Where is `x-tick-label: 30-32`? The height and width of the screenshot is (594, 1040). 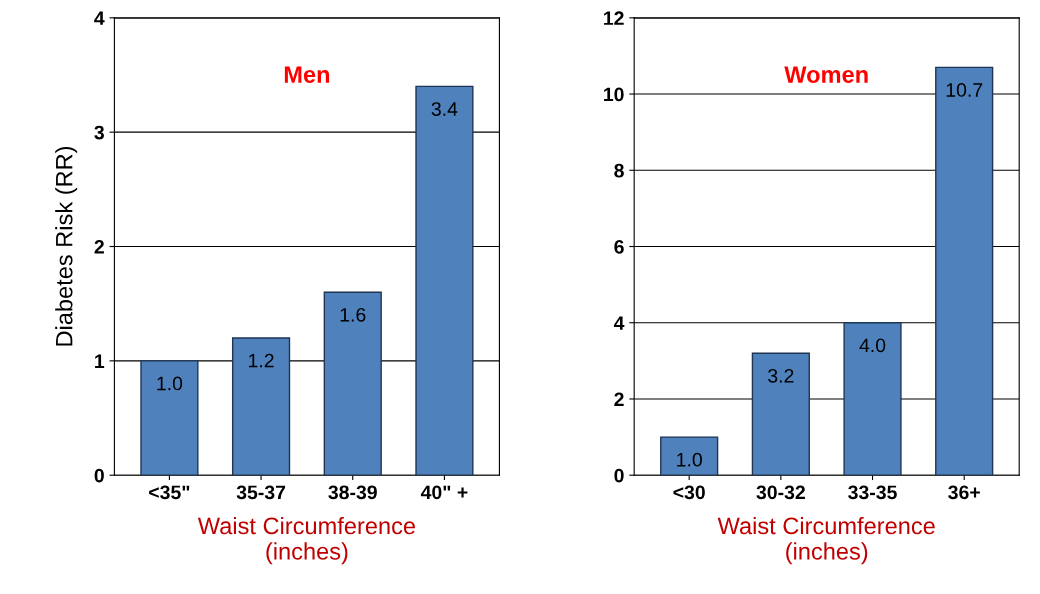
x-tick-label: 30-32 is located at coordinates (780, 492).